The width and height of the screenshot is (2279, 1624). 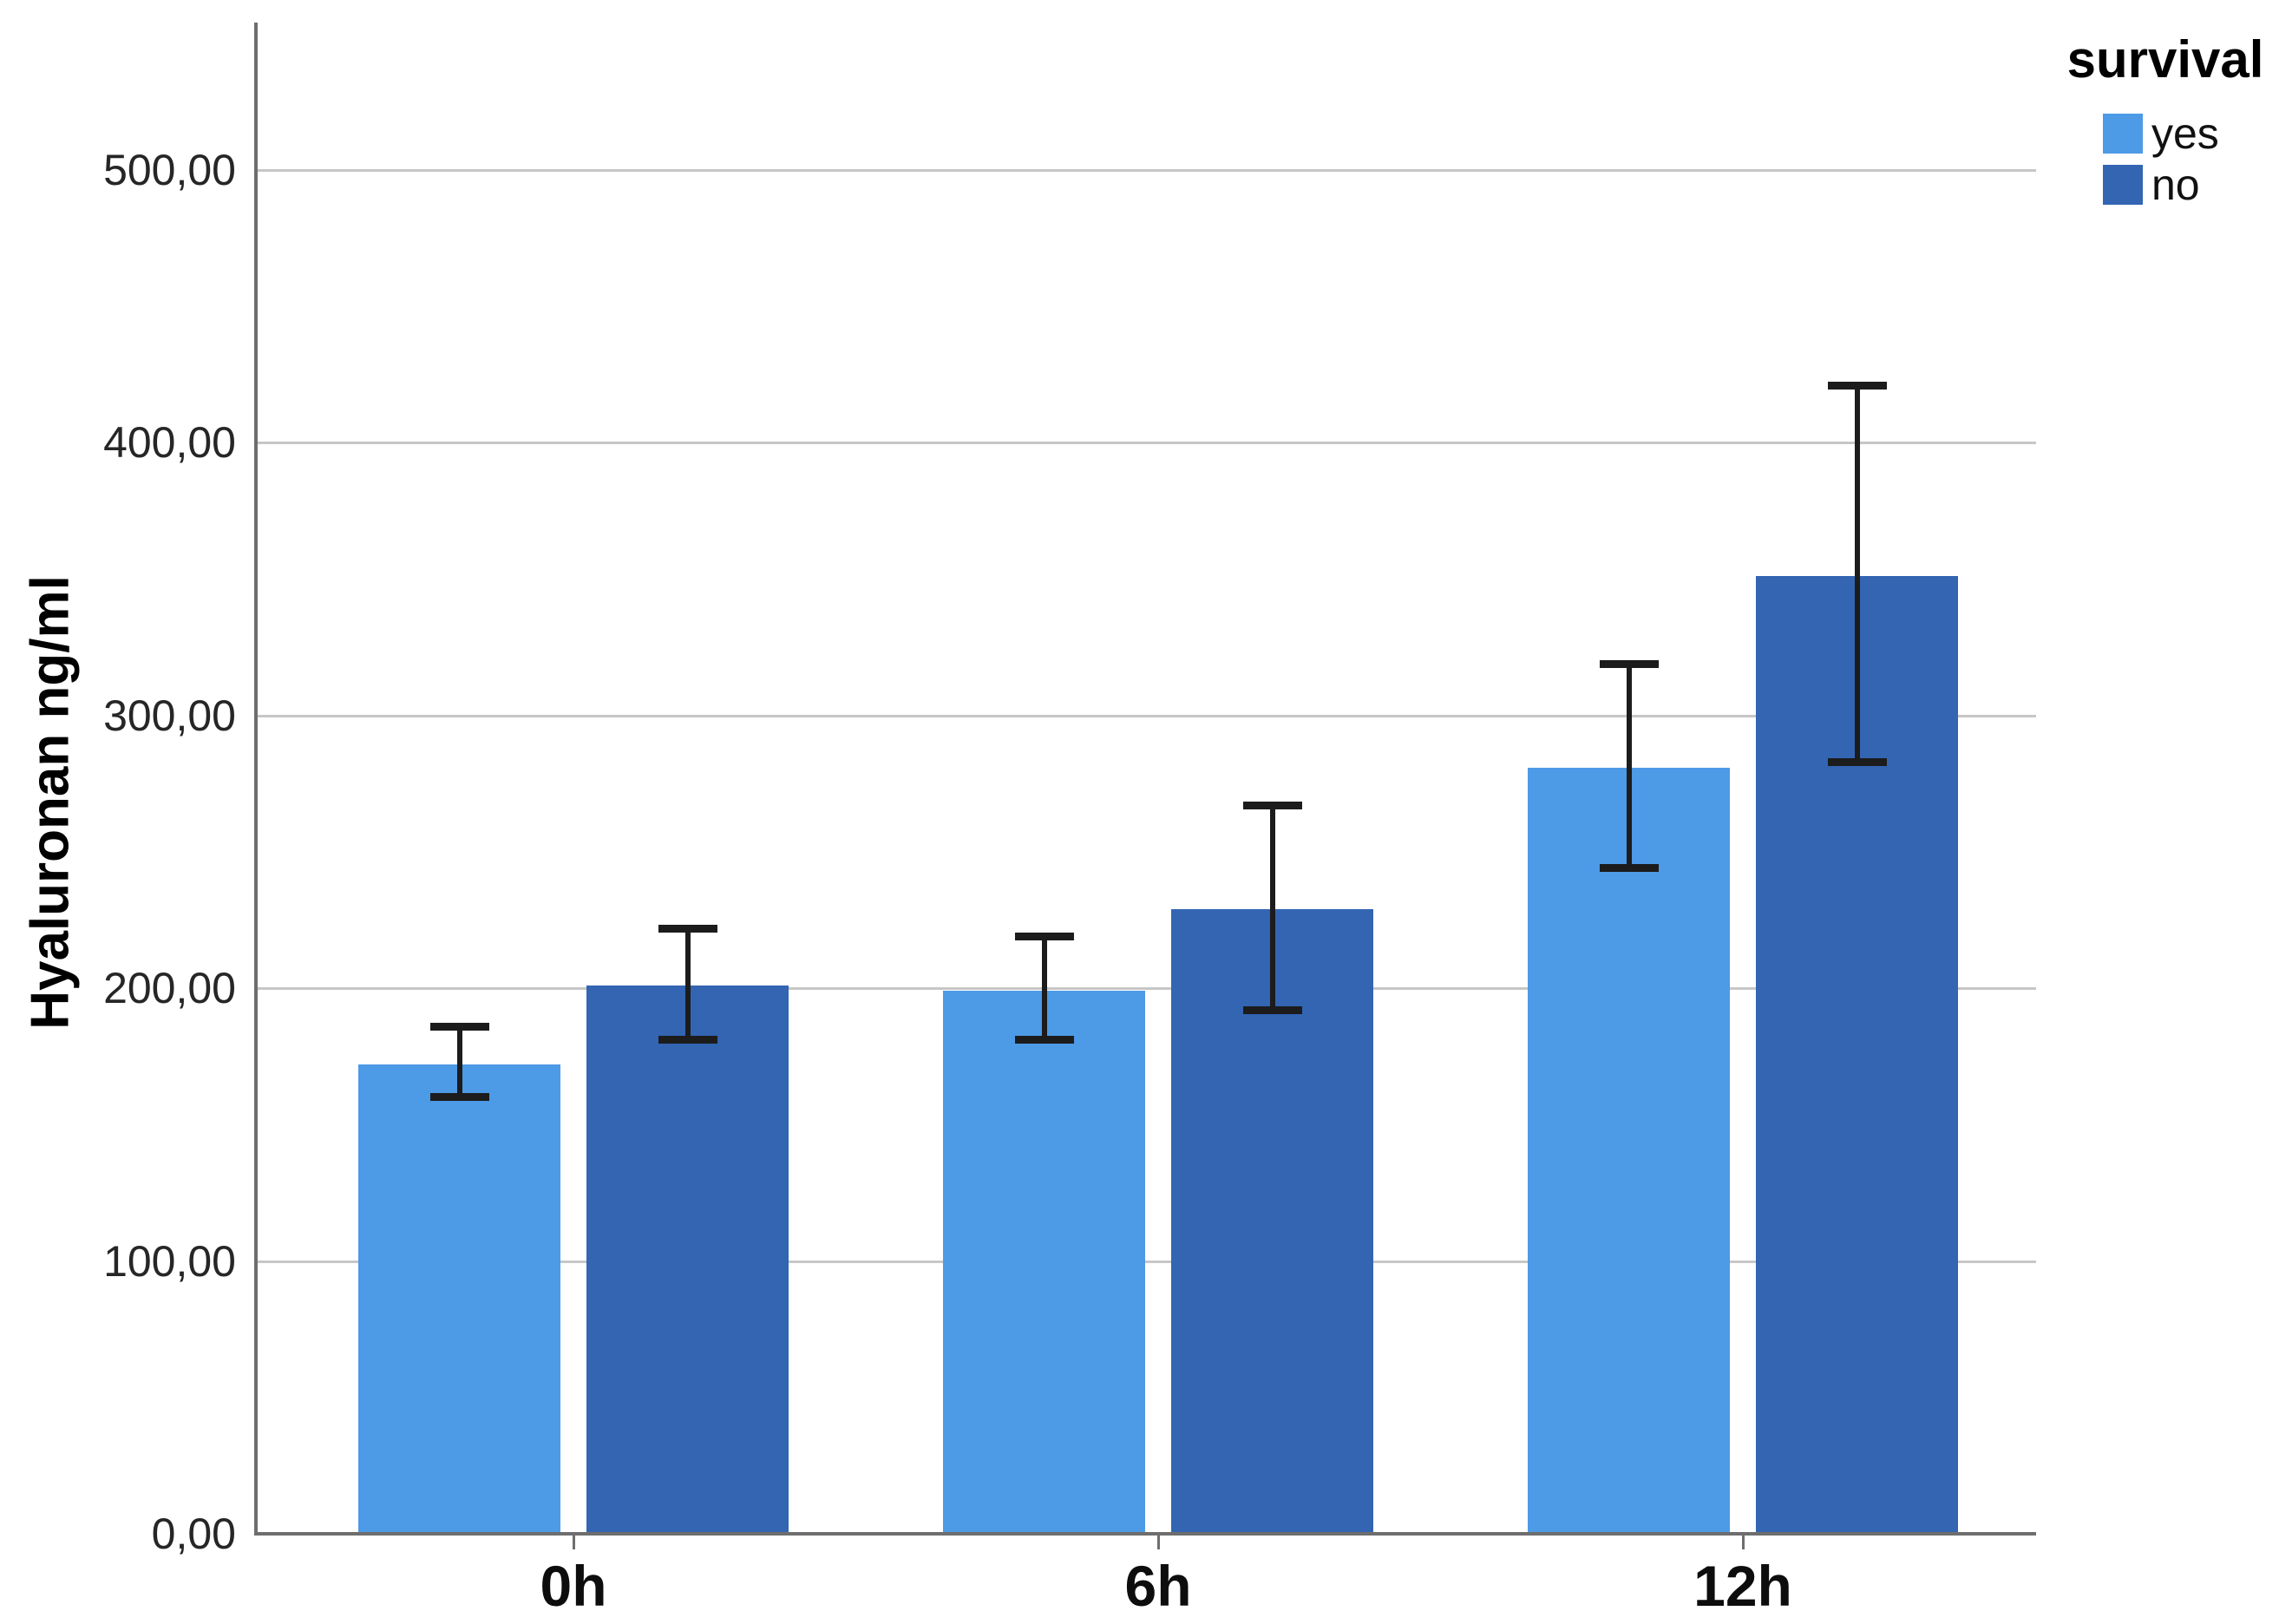 What do you see at coordinates (1857, 574) in the screenshot?
I see `error-whisker-no-12h` at bounding box center [1857, 574].